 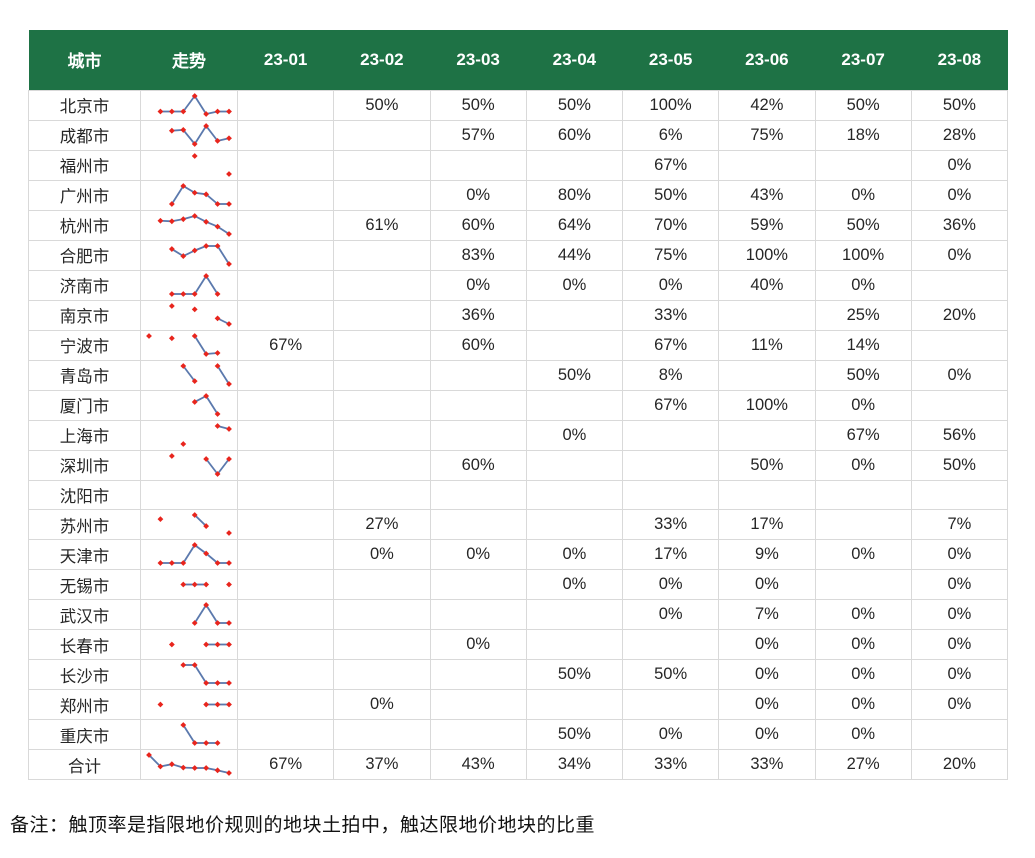 What do you see at coordinates (84, 435) in the screenshot?
I see `city-cell: 上海市` at bounding box center [84, 435].